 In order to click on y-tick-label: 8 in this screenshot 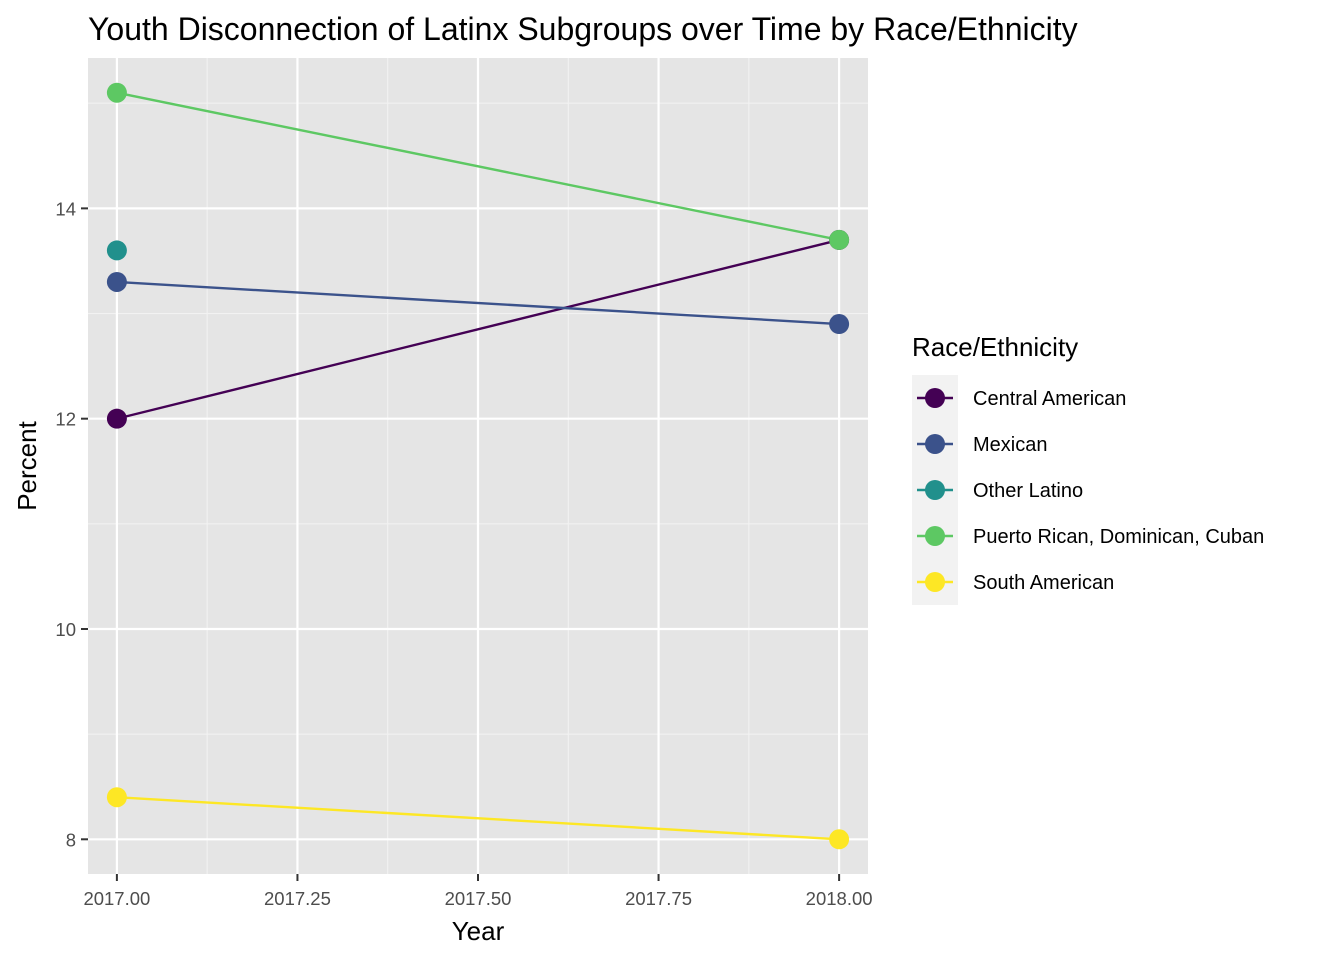, I will do `click(71, 839)`.